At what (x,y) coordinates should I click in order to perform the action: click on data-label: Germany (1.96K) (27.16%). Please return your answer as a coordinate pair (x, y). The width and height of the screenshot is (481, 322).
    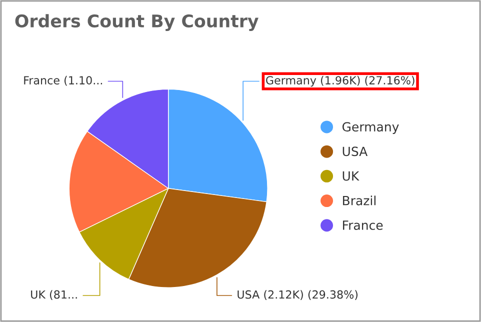
    Looking at the image, I should click on (340, 81).